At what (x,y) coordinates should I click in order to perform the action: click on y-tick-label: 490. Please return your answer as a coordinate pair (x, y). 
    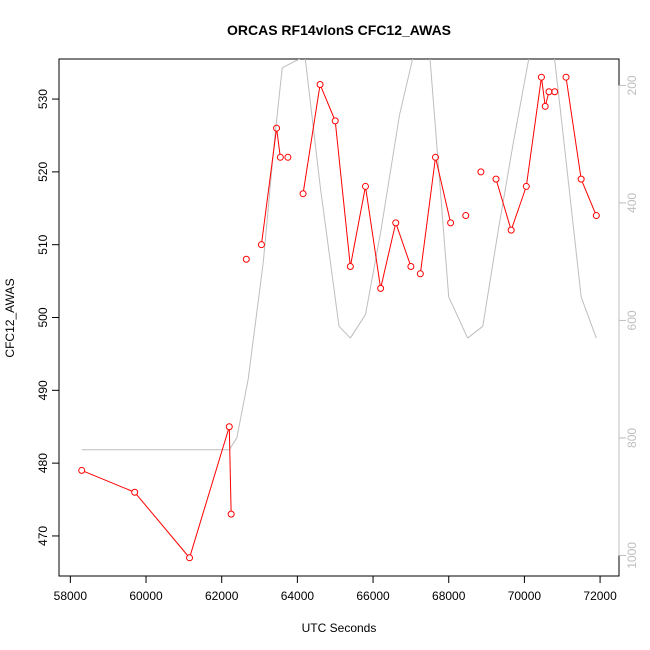
    Looking at the image, I should click on (43, 390).